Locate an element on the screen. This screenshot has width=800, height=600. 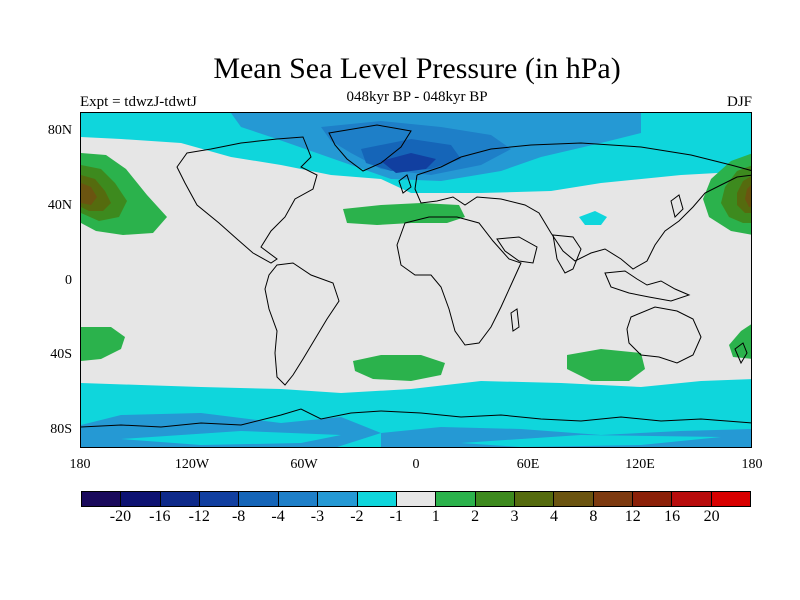
y-tick-40s: 40S is located at coordinates (61, 354).